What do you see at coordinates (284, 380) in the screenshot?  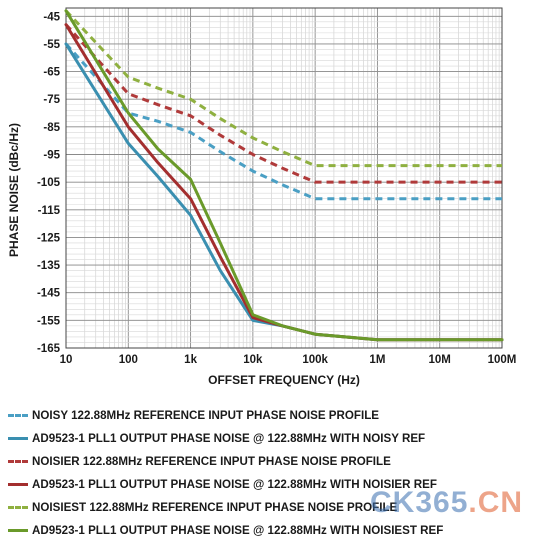 I see `x-axis-label: OFFSET FREQUENCY (Hz)` at bounding box center [284, 380].